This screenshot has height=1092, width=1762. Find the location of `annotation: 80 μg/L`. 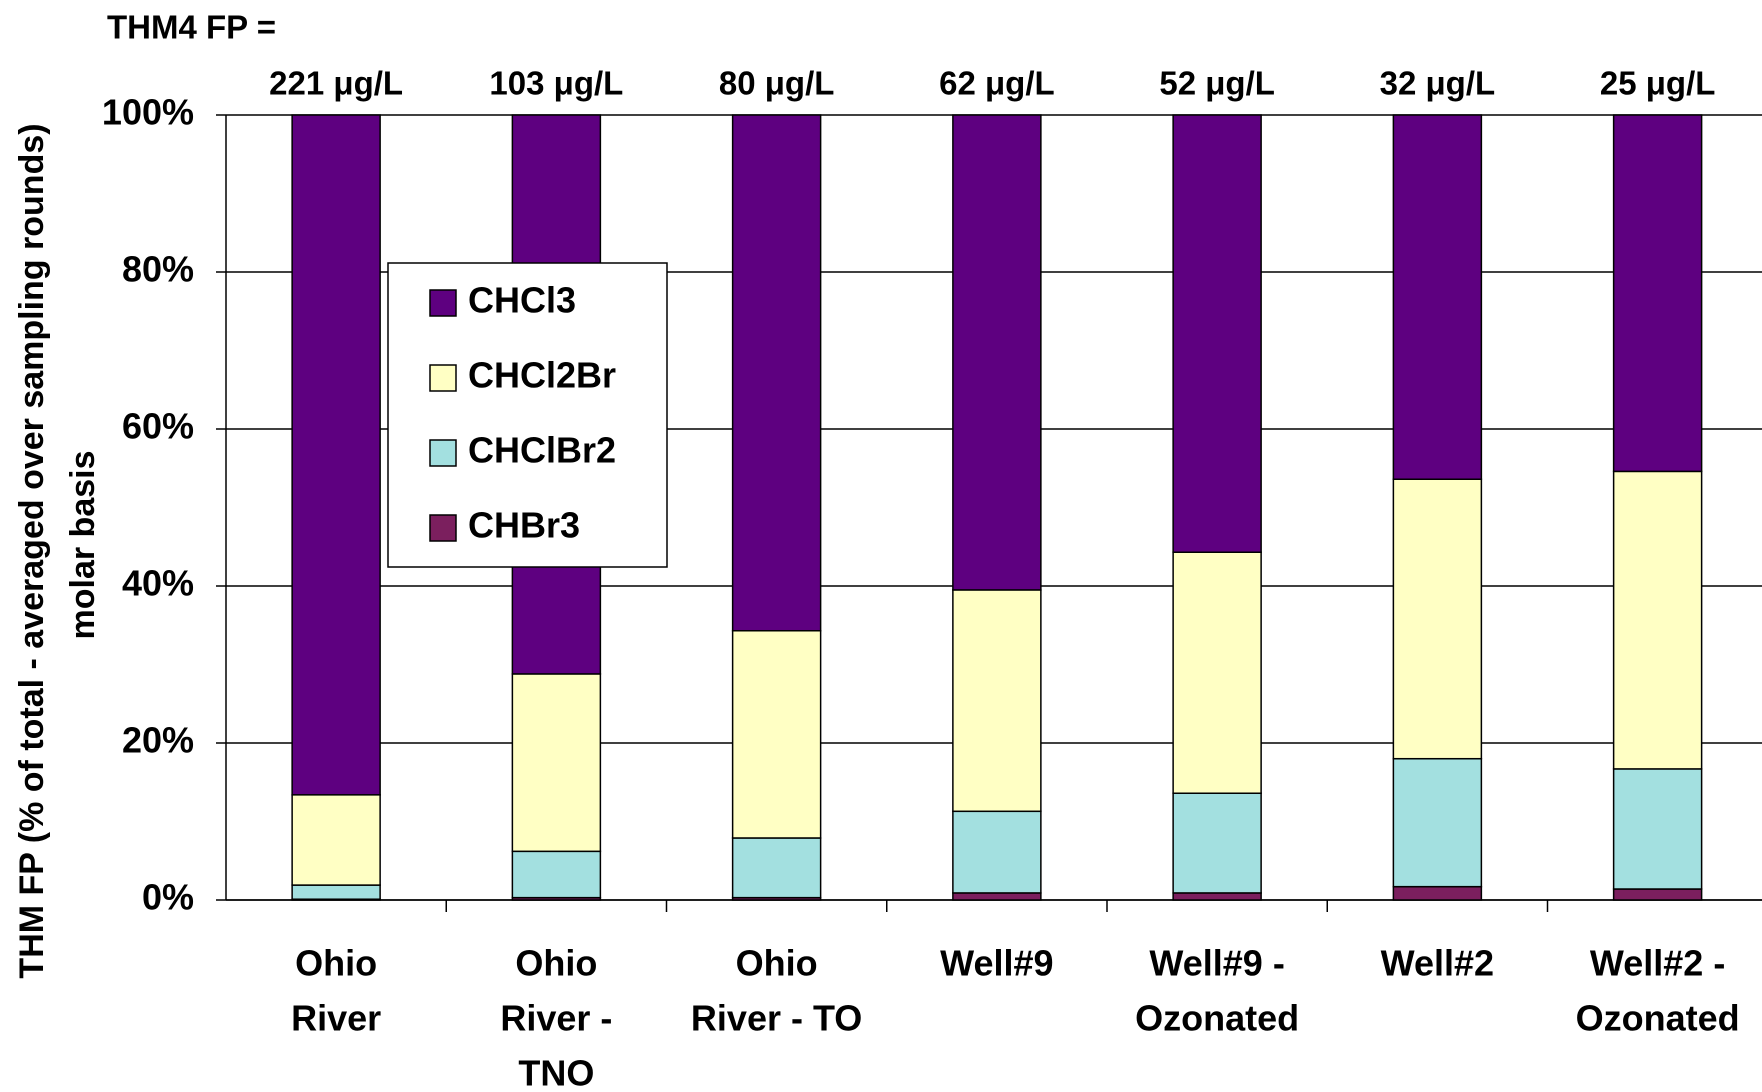

annotation: 80 μg/L is located at coordinates (777, 83).